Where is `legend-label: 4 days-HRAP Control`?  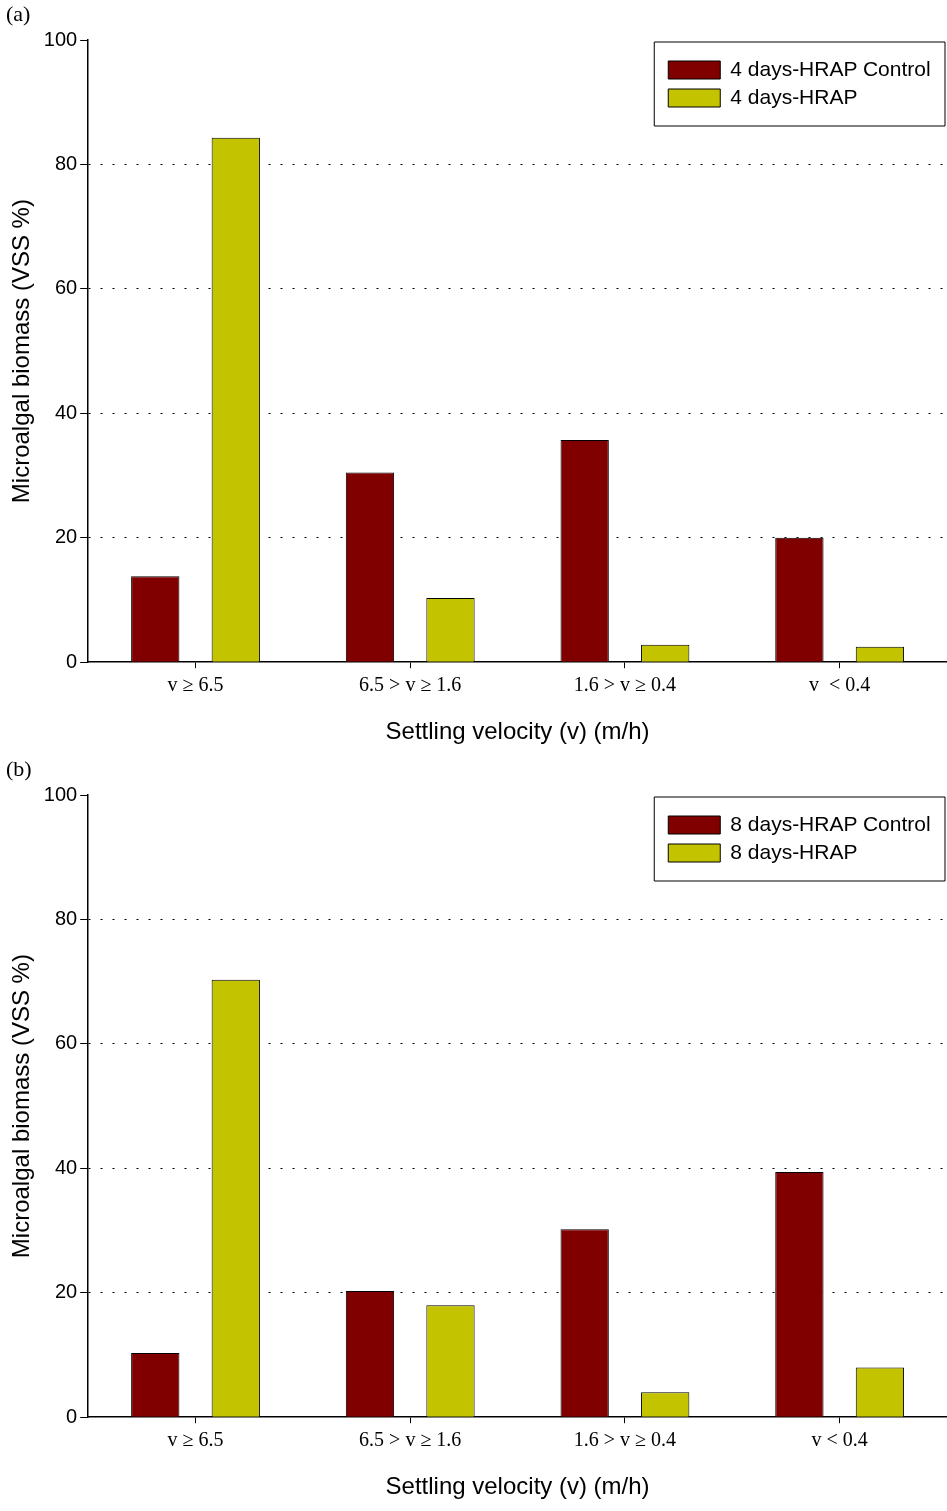 legend-label: 4 days-HRAP Control is located at coordinates (830, 68).